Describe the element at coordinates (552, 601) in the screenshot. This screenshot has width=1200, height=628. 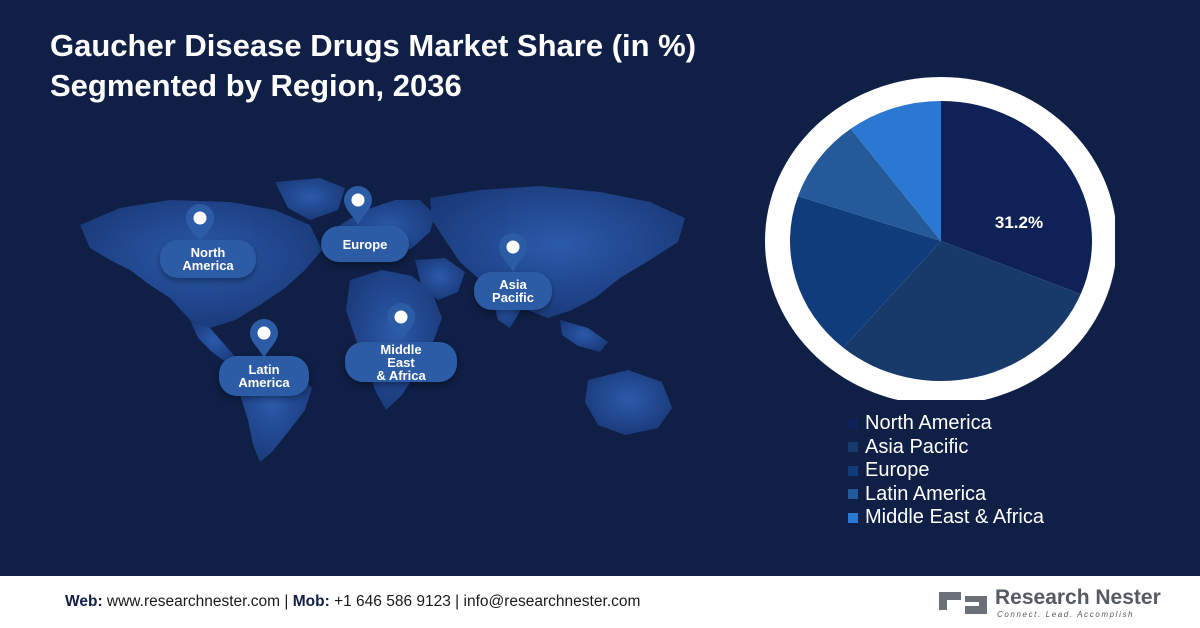
I see `email-link: info@researchnester.com` at that location.